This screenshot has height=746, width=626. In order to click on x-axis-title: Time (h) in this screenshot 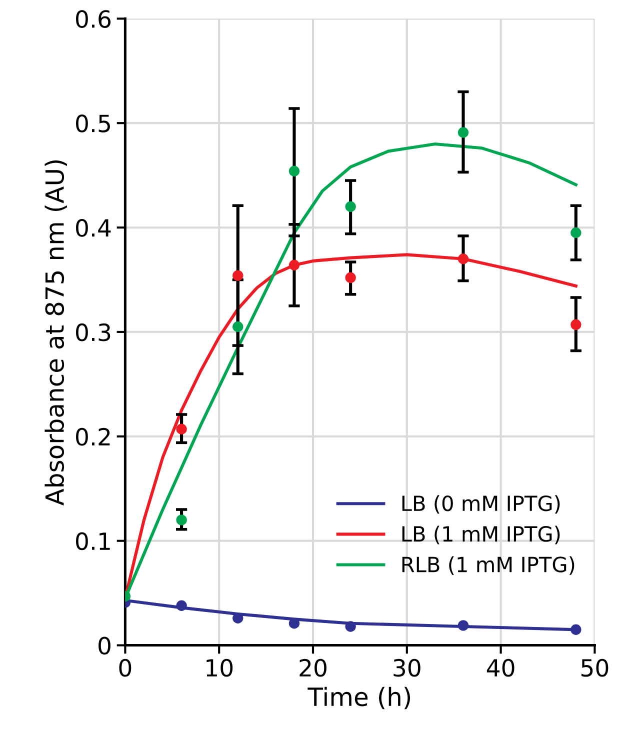, I will do `click(359, 698)`.